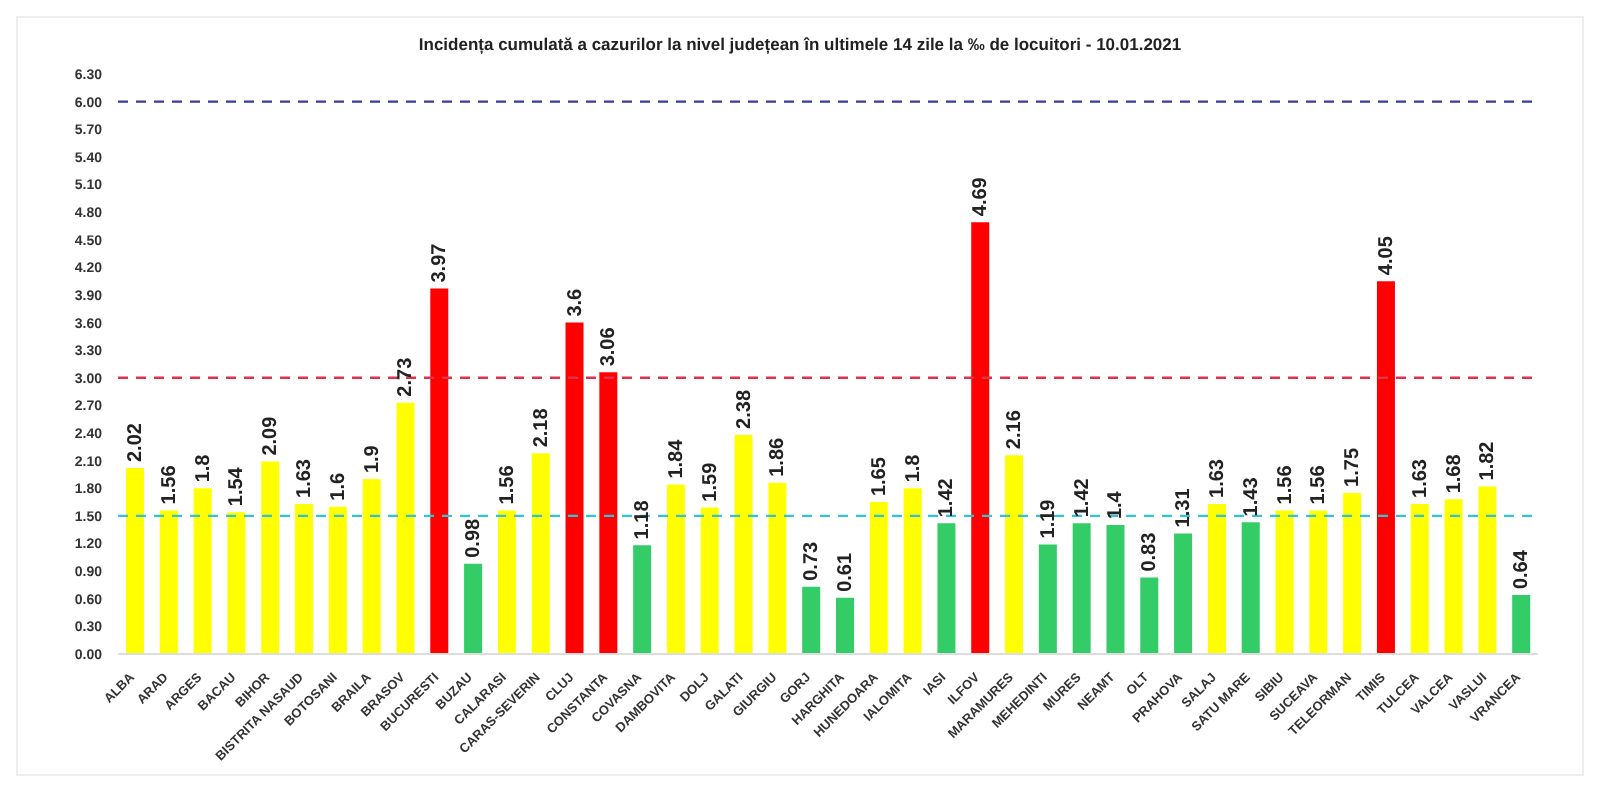 The height and width of the screenshot is (792, 1600). I want to click on data-label: 4.05, so click(1386, 255).